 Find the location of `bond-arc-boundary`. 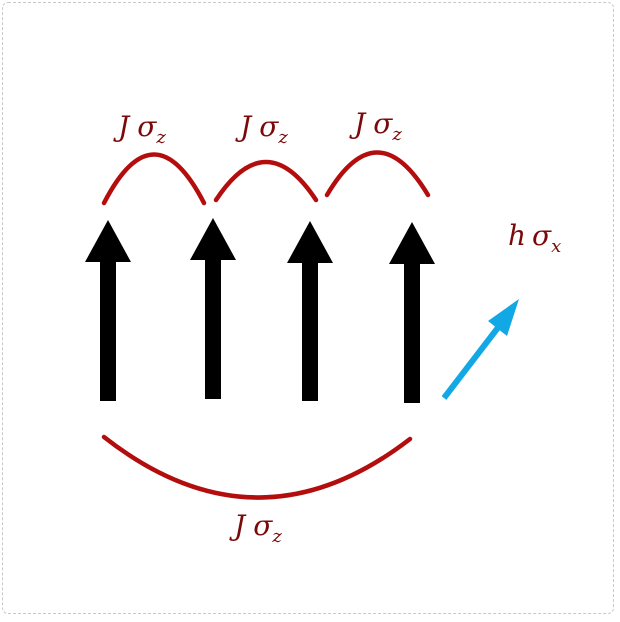

bond-arc-boundary is located at coordinates (257, 467).